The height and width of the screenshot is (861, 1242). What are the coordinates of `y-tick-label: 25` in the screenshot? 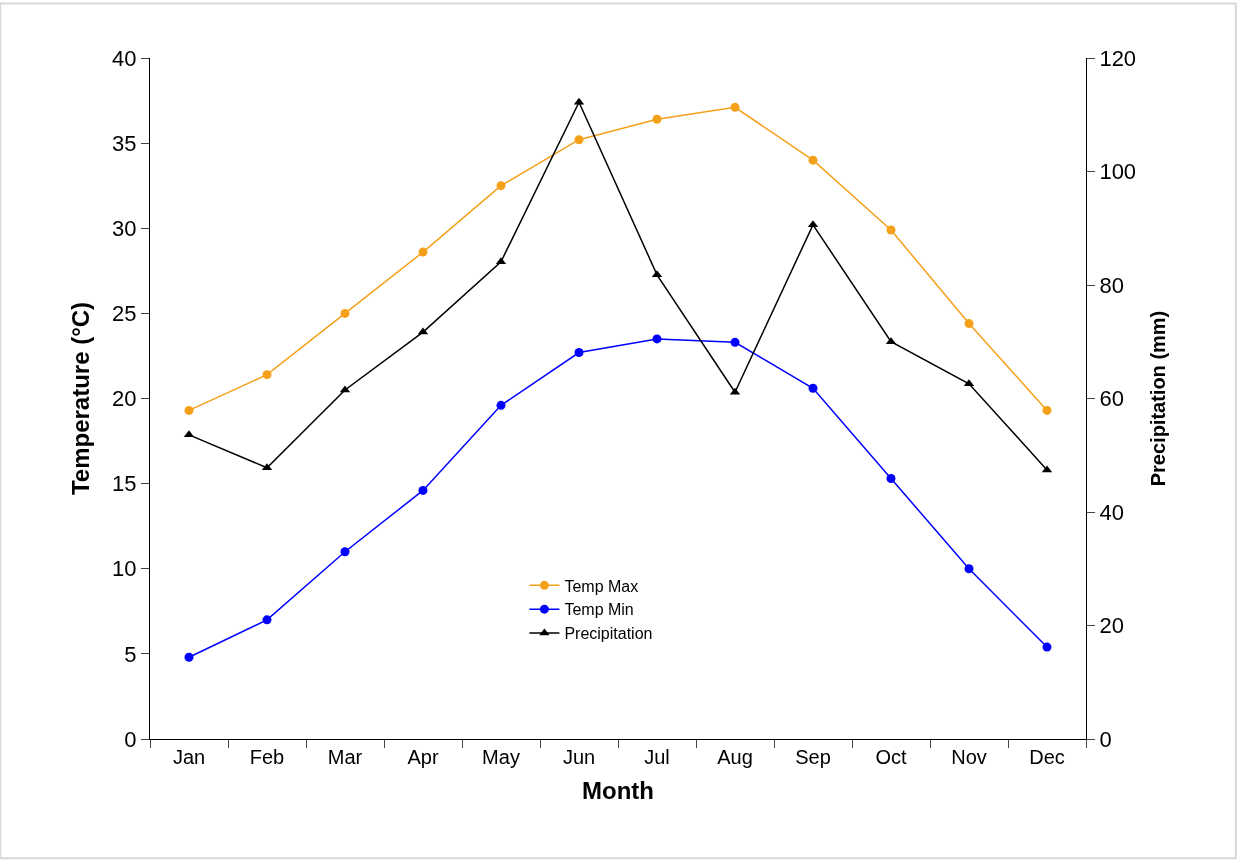 It's located at (124, 314).